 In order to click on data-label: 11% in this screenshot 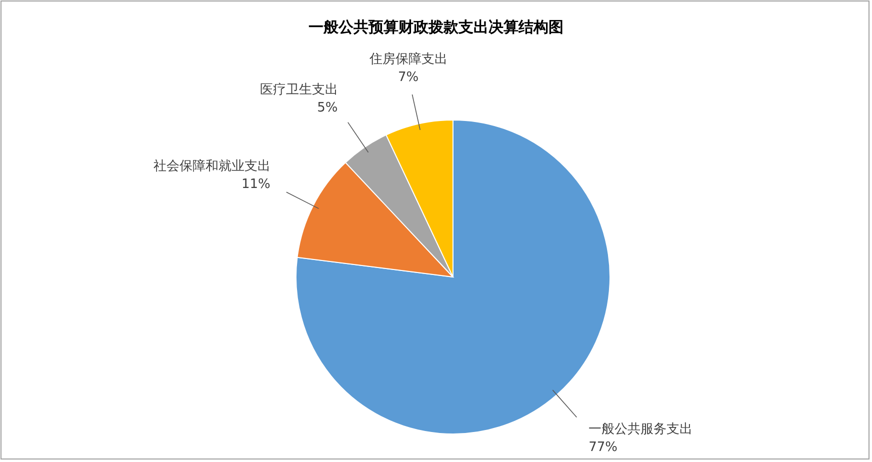, I will do `click(255, 184)`.